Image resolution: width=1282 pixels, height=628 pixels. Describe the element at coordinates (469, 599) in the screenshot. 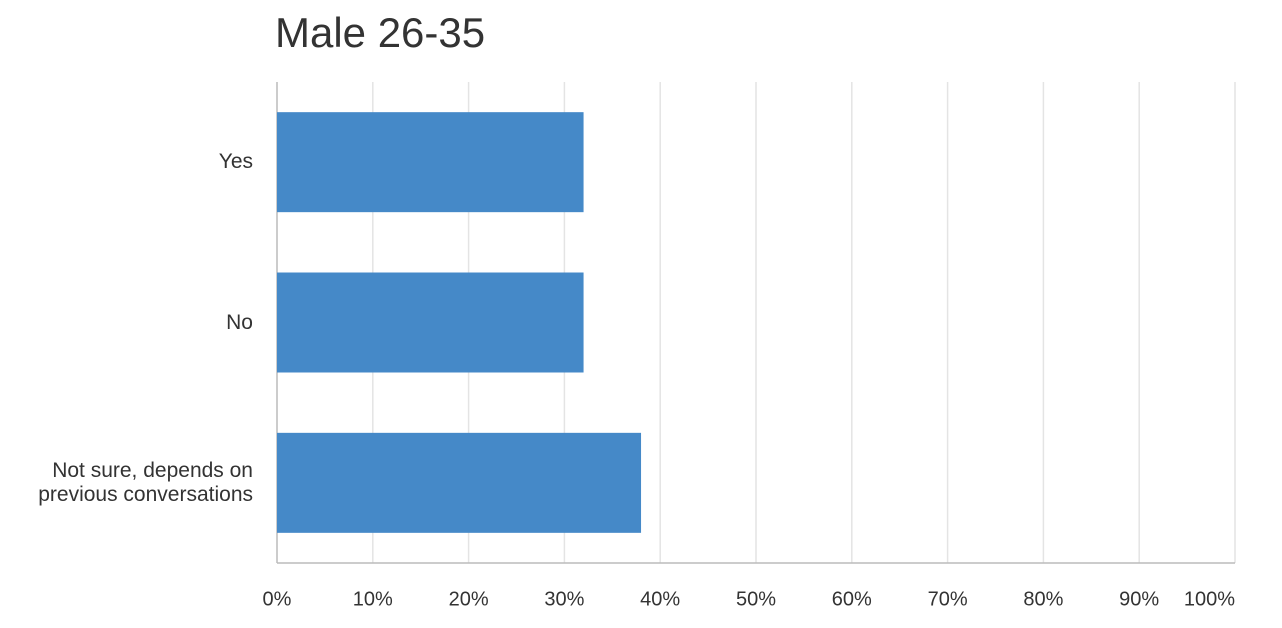

I see `x-tick-label: 20%` at that location.